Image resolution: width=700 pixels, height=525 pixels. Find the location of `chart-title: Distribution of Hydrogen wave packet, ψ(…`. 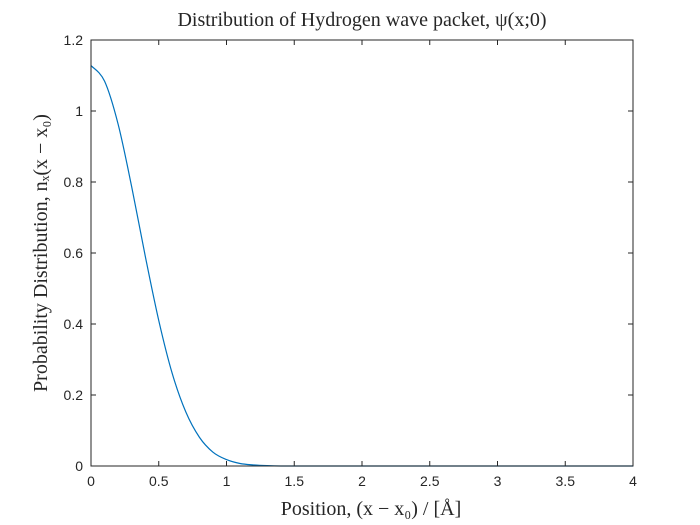

chart-title: Distribution of Hydrogen wave packet, ψ(… is located at coordinates (361, 20).